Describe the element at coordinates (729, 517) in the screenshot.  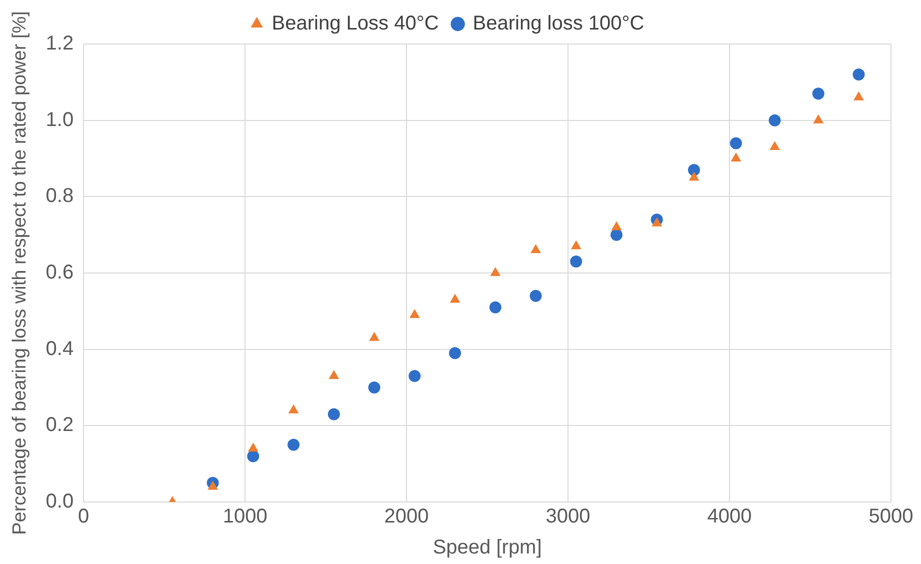
I see `x-tick-label: 4000` at that location.